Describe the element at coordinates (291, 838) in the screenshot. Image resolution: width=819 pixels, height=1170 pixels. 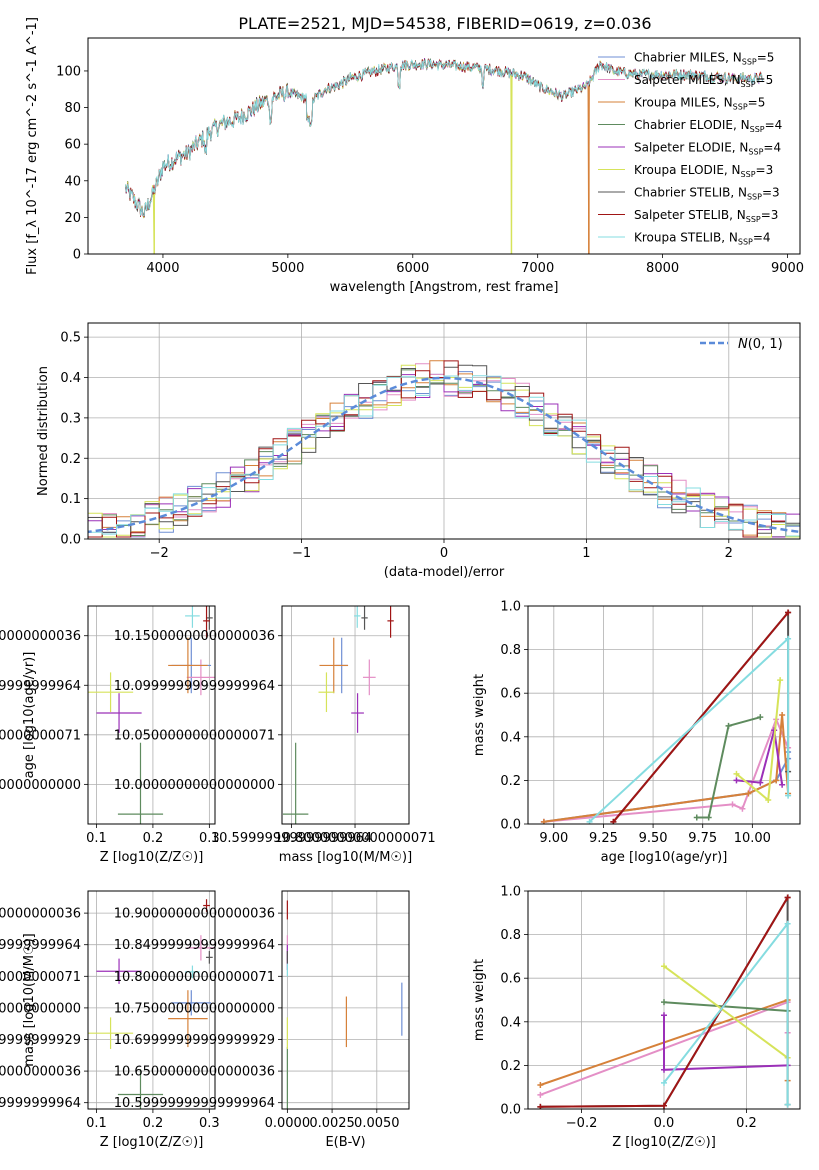
I see `x-tick-label: 10.59999999999999964` at that location.